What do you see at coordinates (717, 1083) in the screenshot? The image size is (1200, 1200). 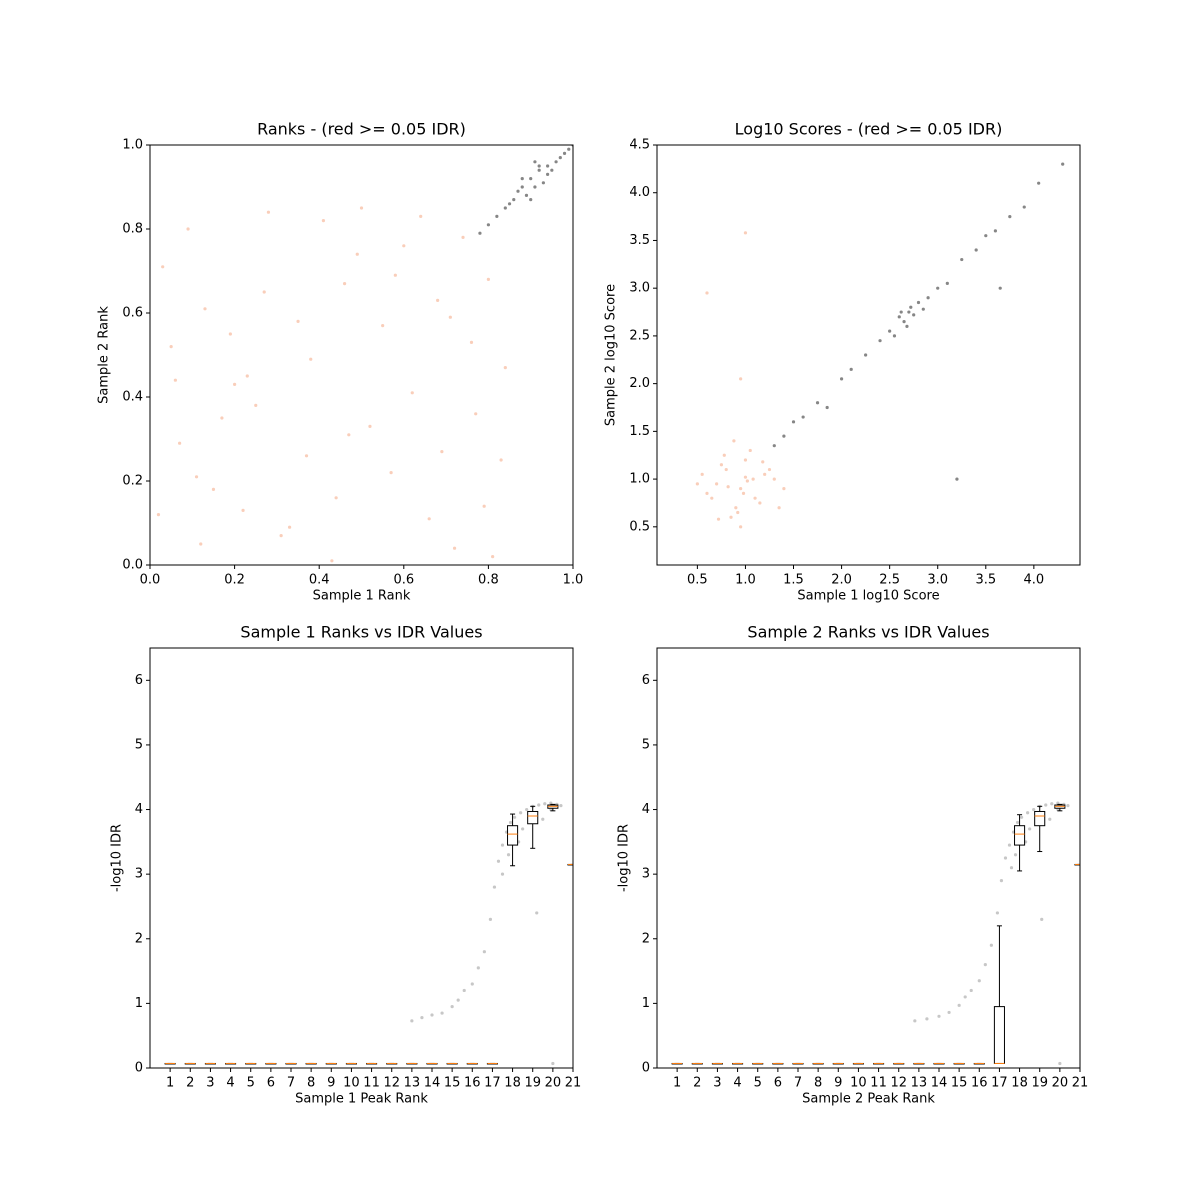 I see `x-tick-label: 3` at bounding box center [717, 1083].